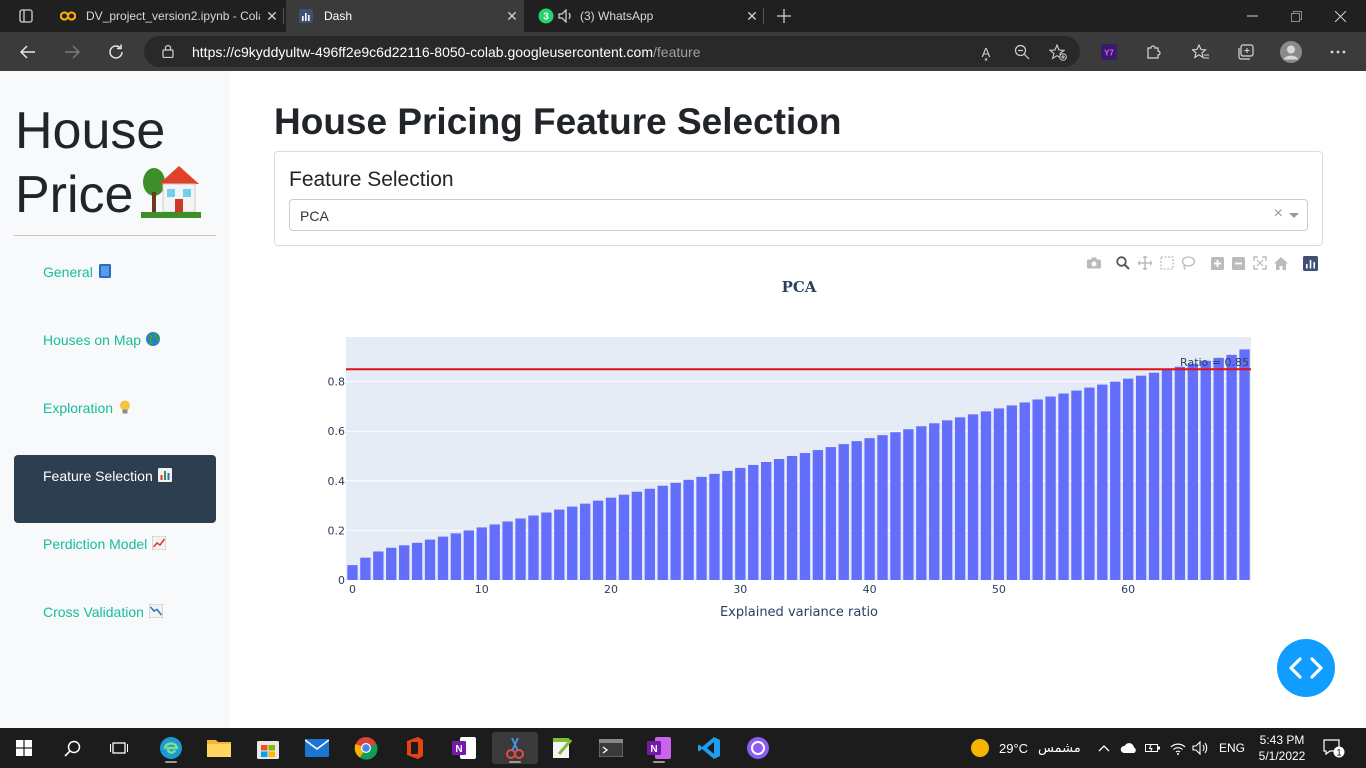 The width and height of the screenshot is (1366, 768). I want to click on restore-button, so click(1296, 16).